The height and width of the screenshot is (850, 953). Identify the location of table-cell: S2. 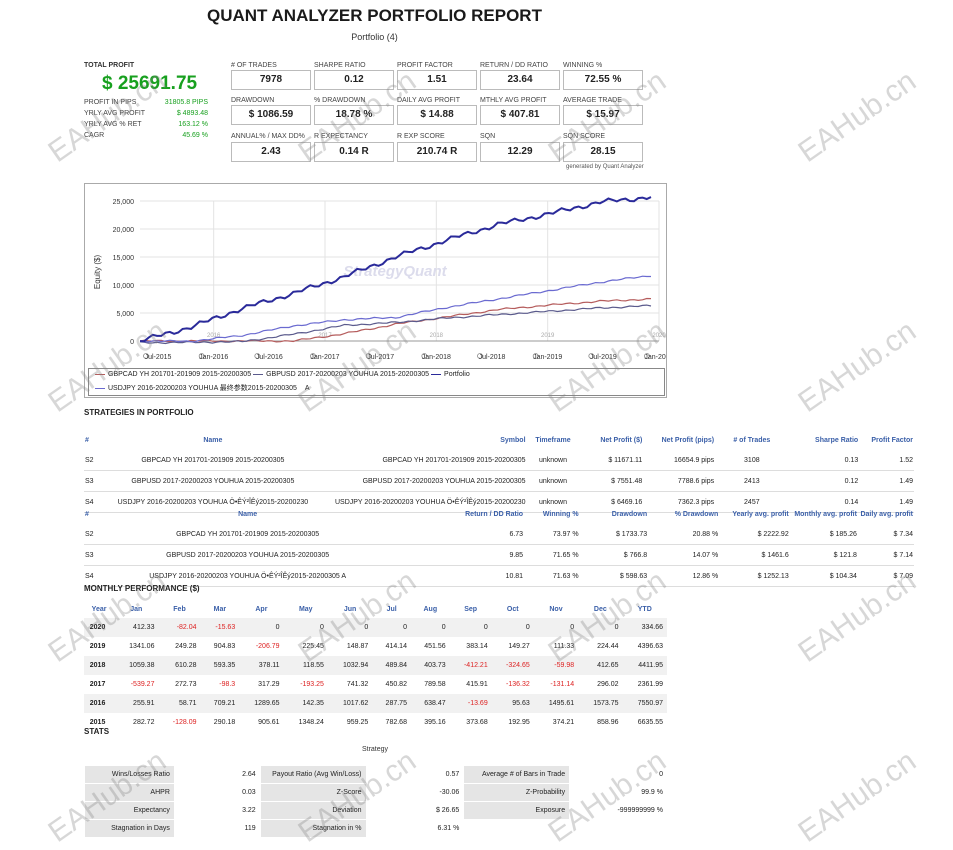
(98, 534).